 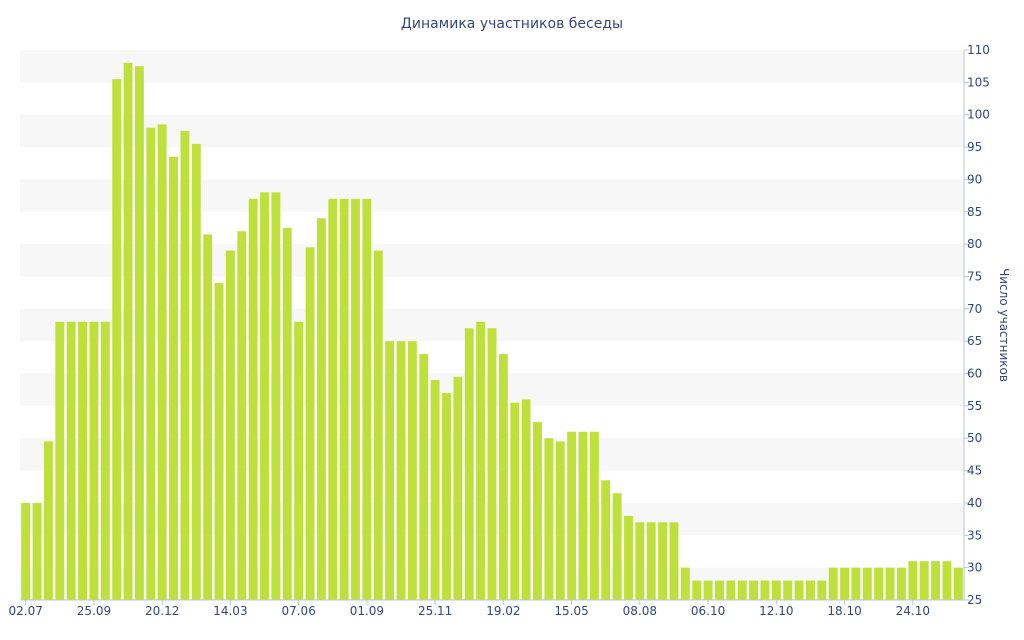 What do you see at coordinates (1004, 325) in the screenshot?
I see `y-axis-label: Число участников` at bounding box center [1004, 325].